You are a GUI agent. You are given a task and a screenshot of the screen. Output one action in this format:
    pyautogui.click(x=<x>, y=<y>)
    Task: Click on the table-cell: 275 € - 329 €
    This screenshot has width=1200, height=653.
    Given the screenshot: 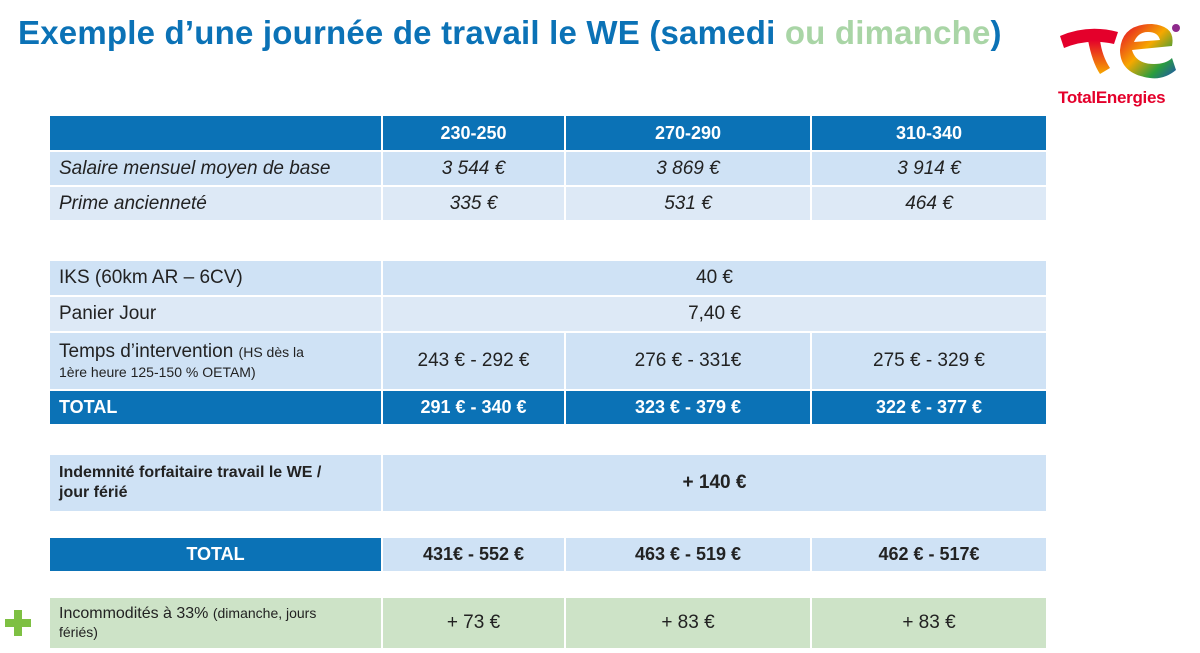 What is the action you would take?
    pyautogui.click(x=929, y=362)
    